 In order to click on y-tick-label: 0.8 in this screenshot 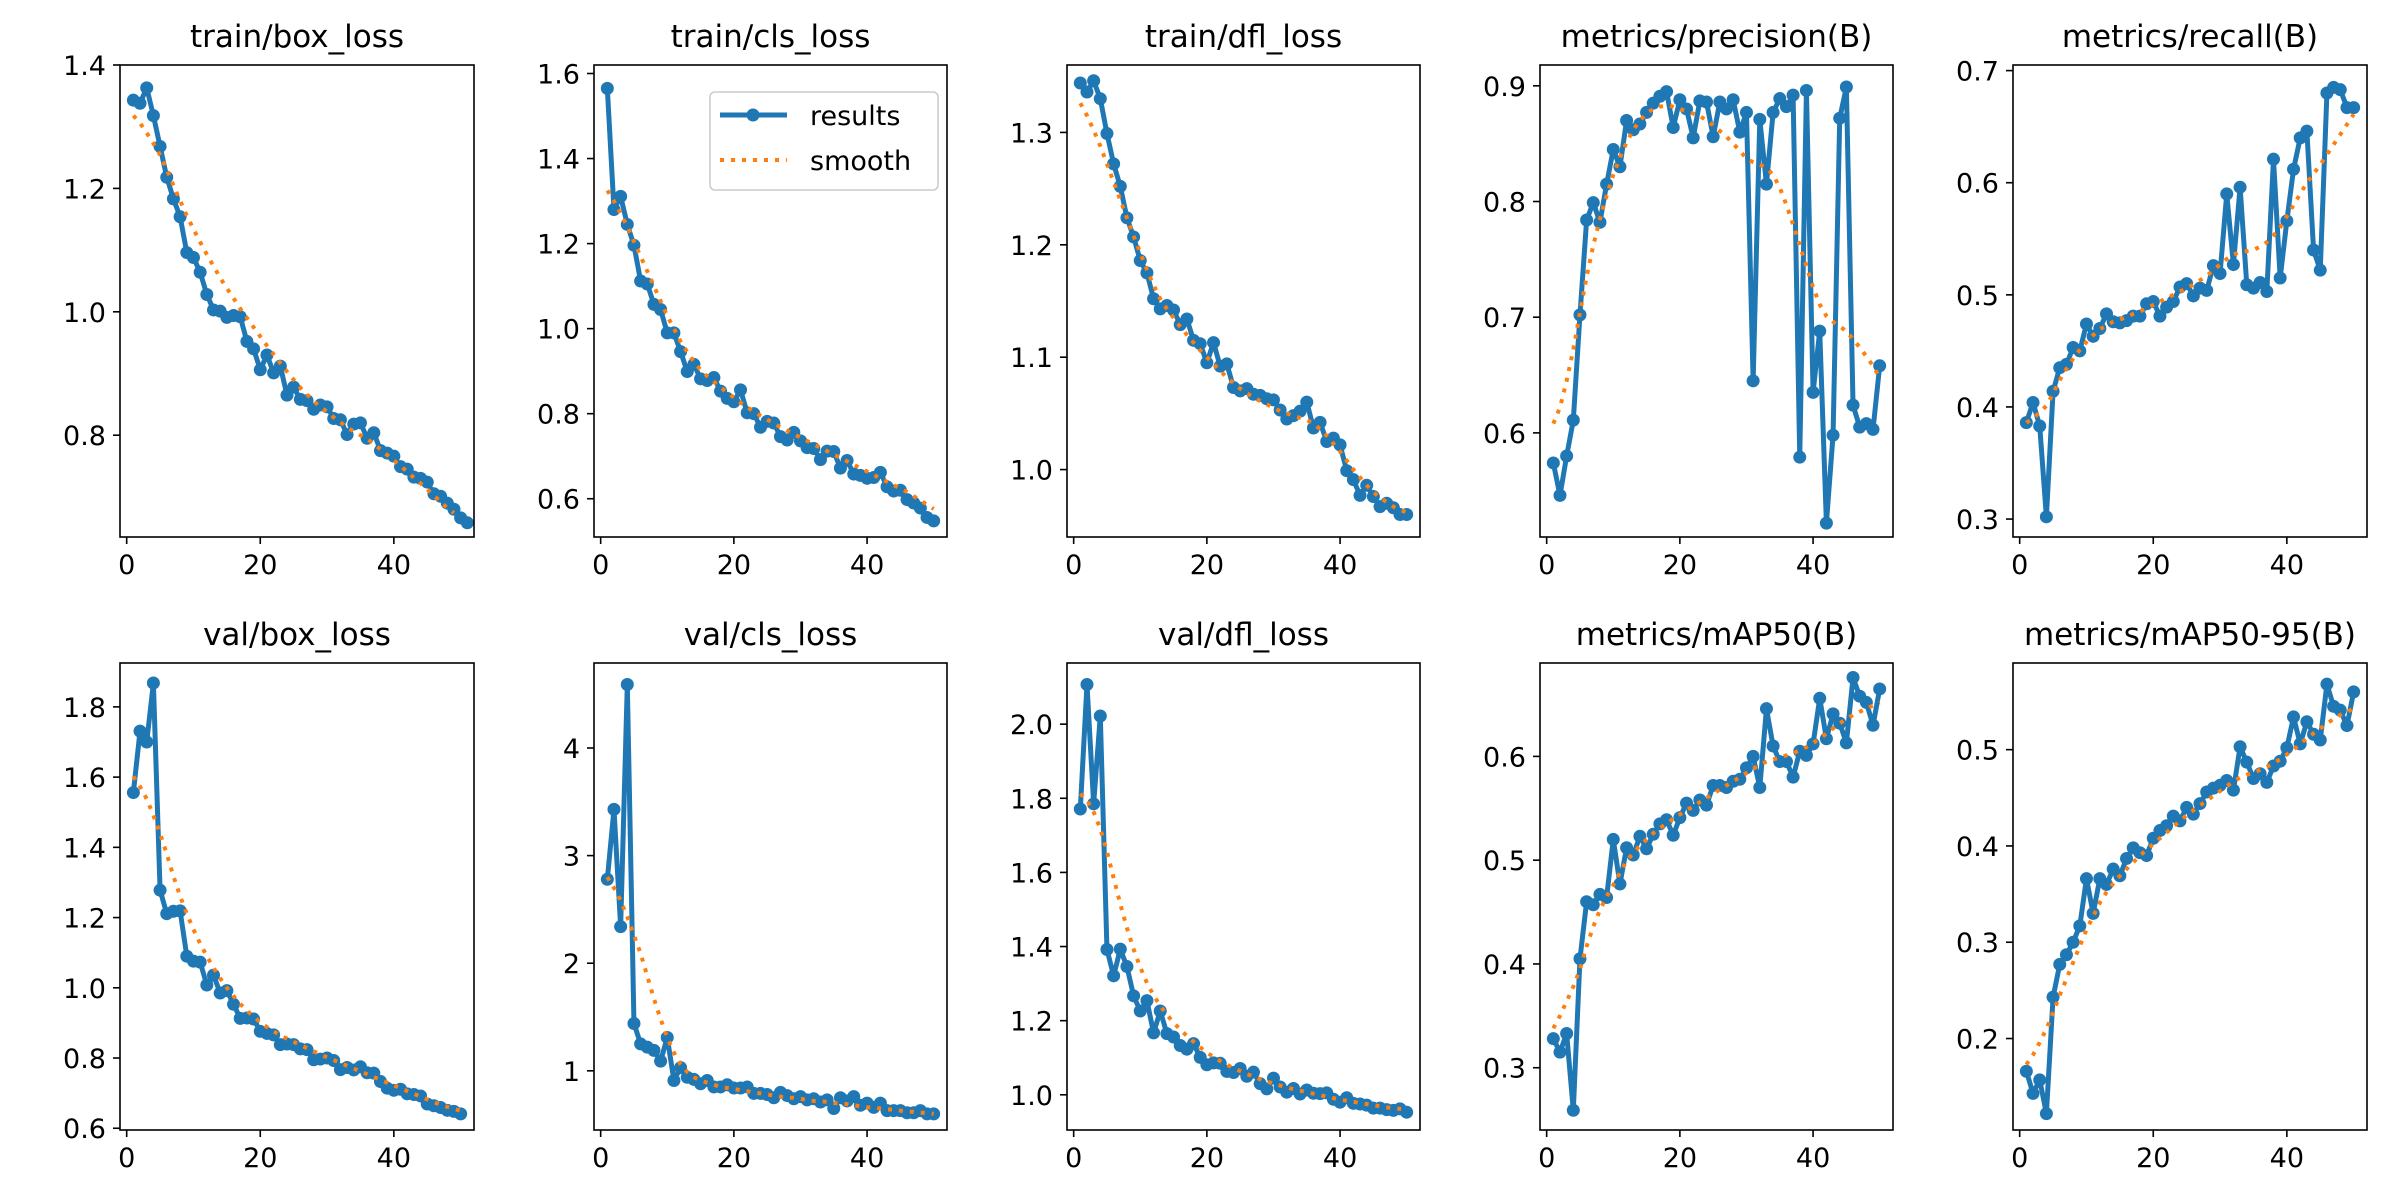, I will do `click(1504, 203)`.